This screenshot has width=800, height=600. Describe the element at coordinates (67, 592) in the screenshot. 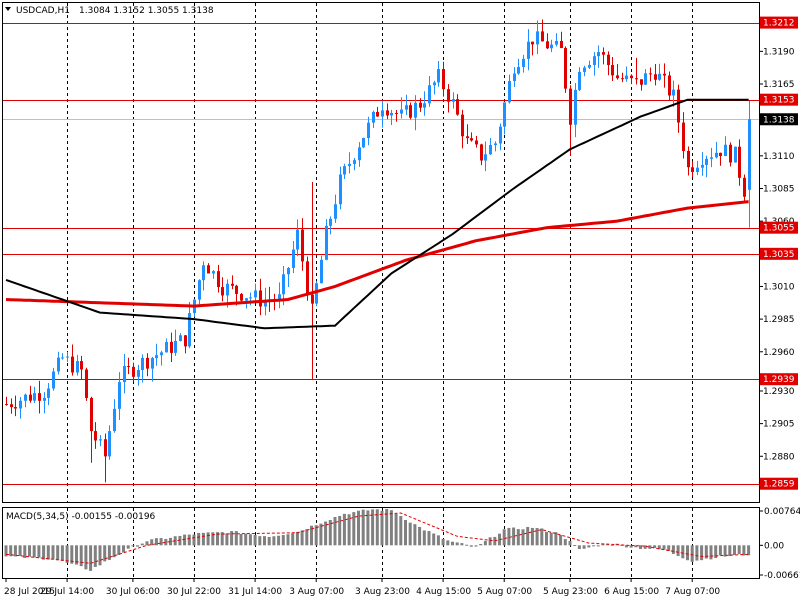

I see `time-tick-label: 29 Jul 14:00` at that location.